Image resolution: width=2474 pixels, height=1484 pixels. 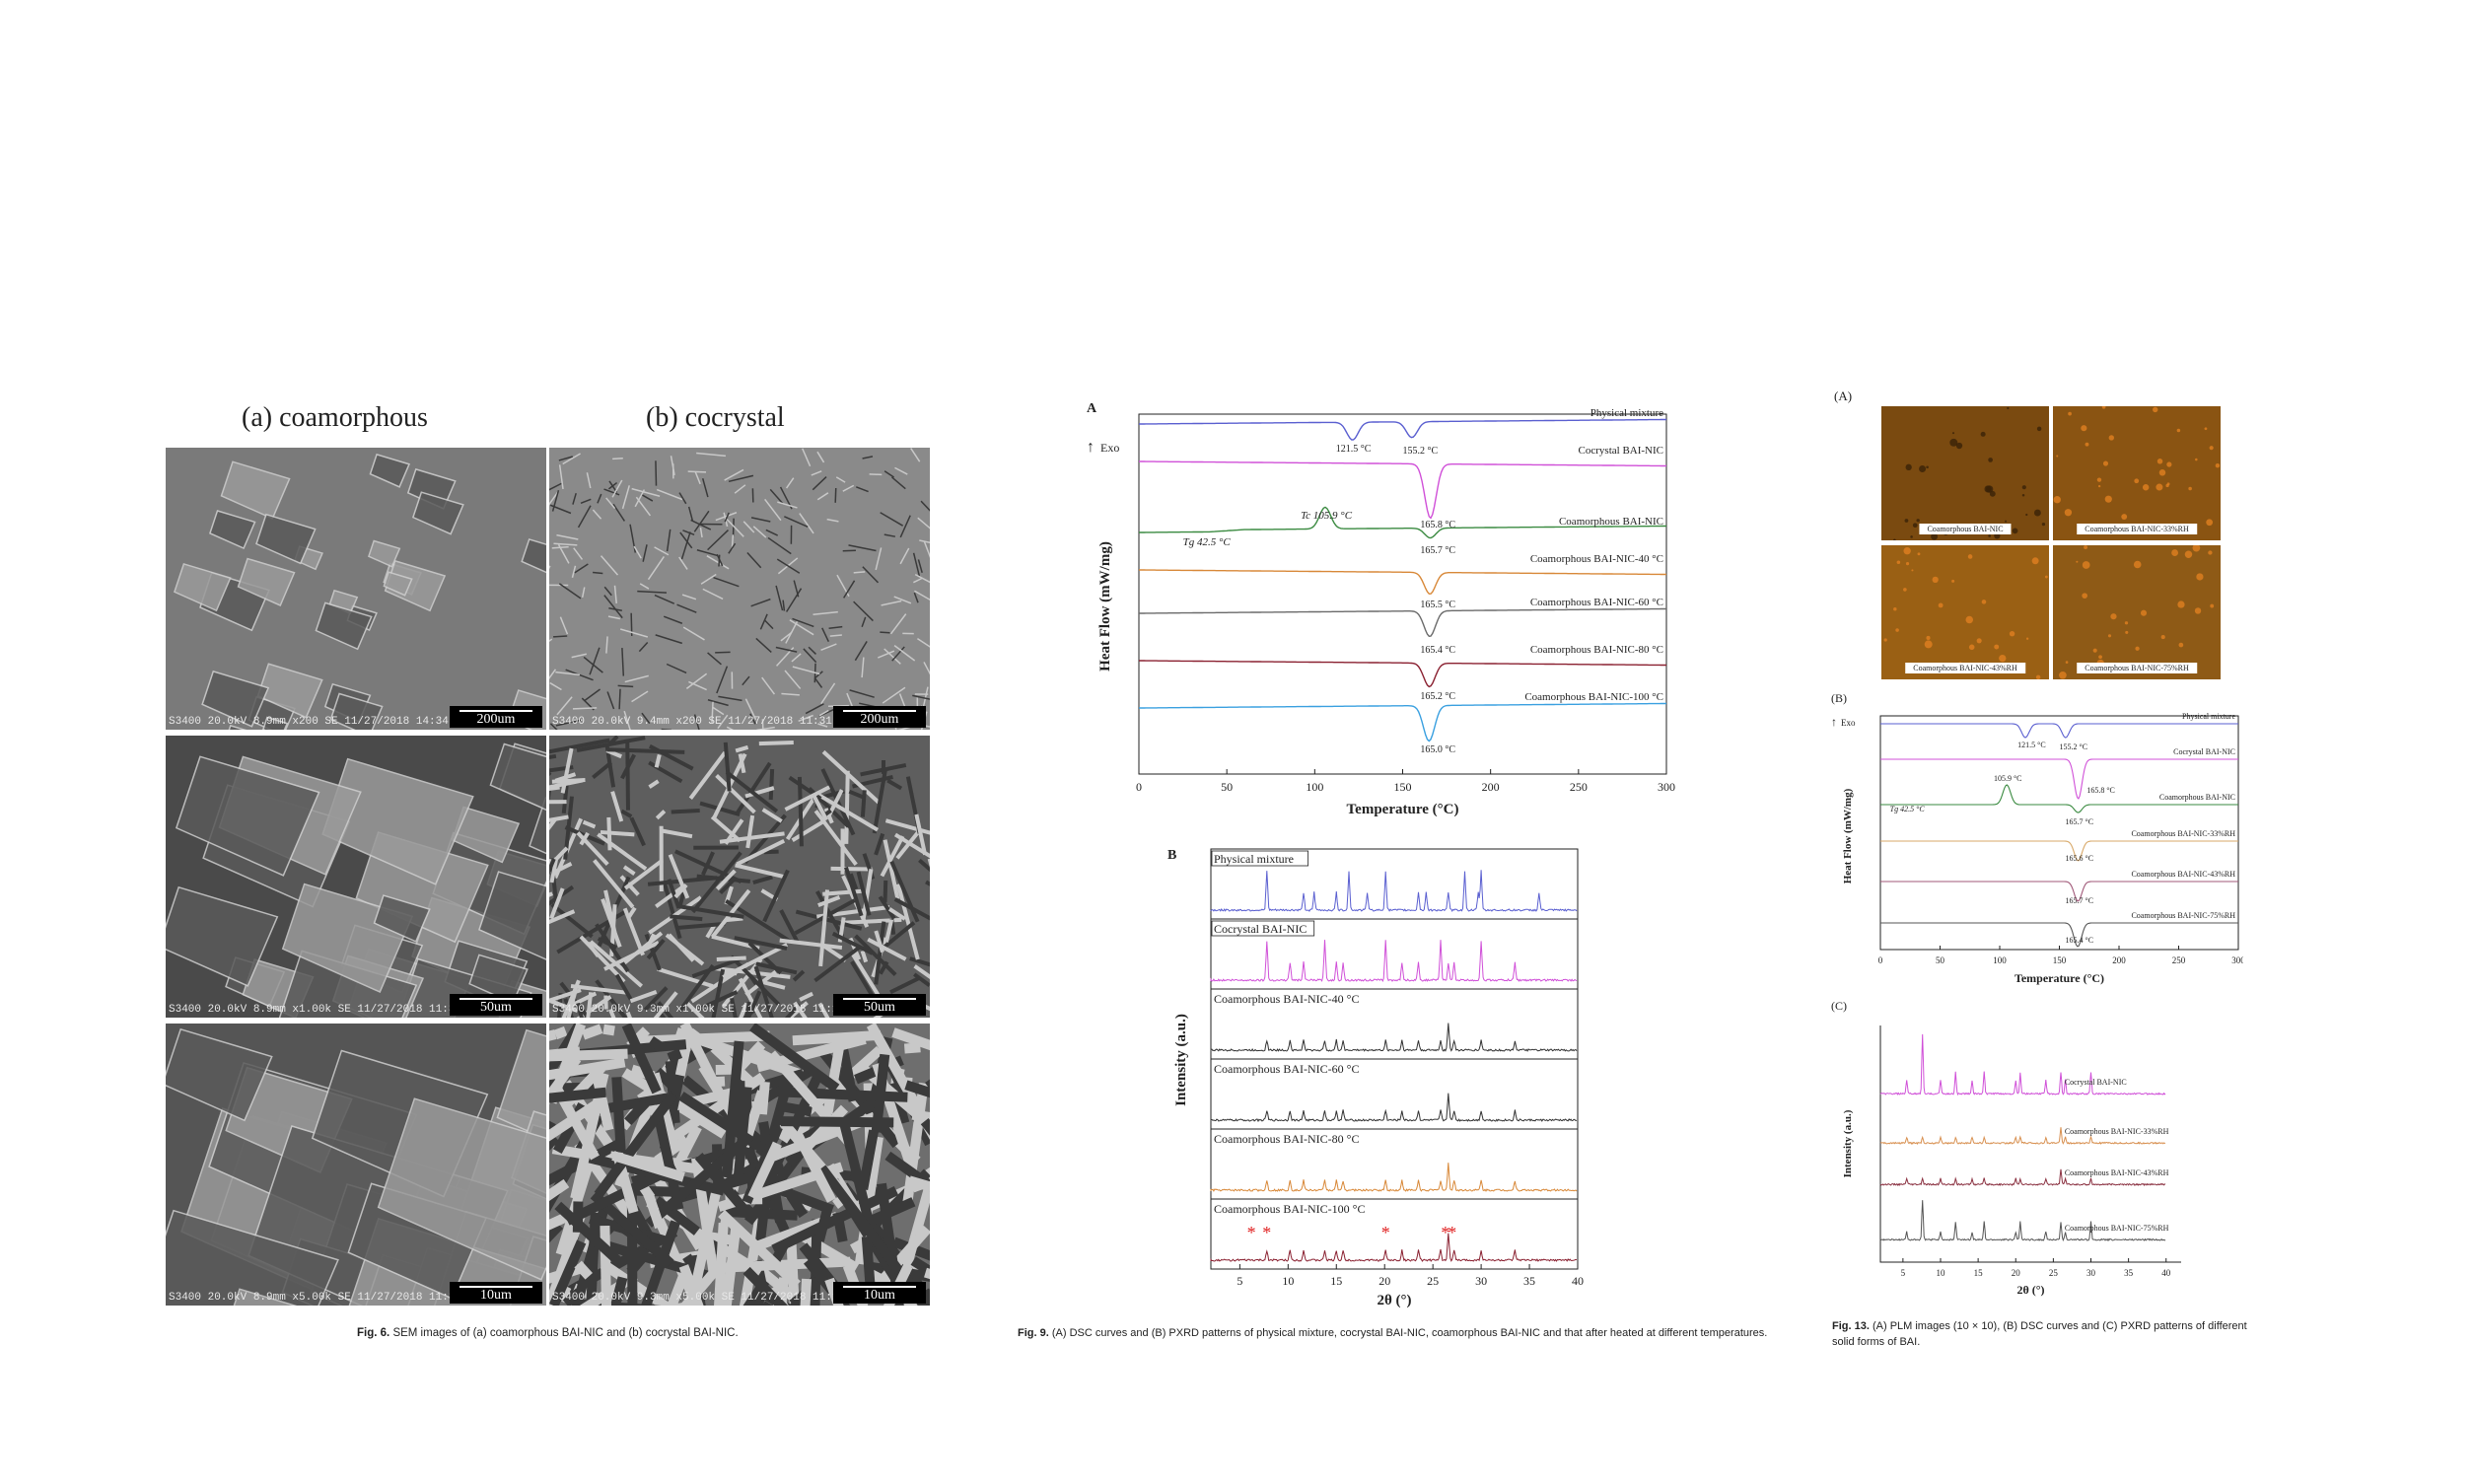 What do you see at coordinates (2208, 716) in the screenshot?
I see `curve-label: Physical mixture` at bounding box center [2208, 716].